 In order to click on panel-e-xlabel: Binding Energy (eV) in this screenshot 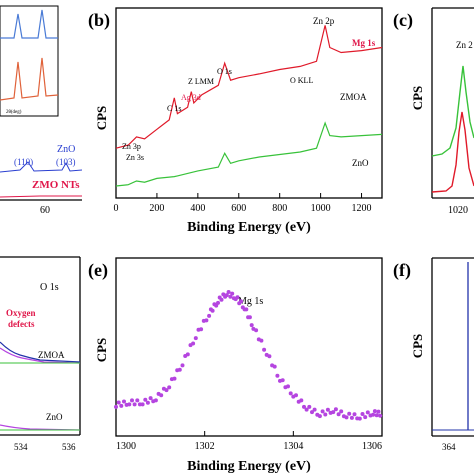, I will do `click(249, 466)`.